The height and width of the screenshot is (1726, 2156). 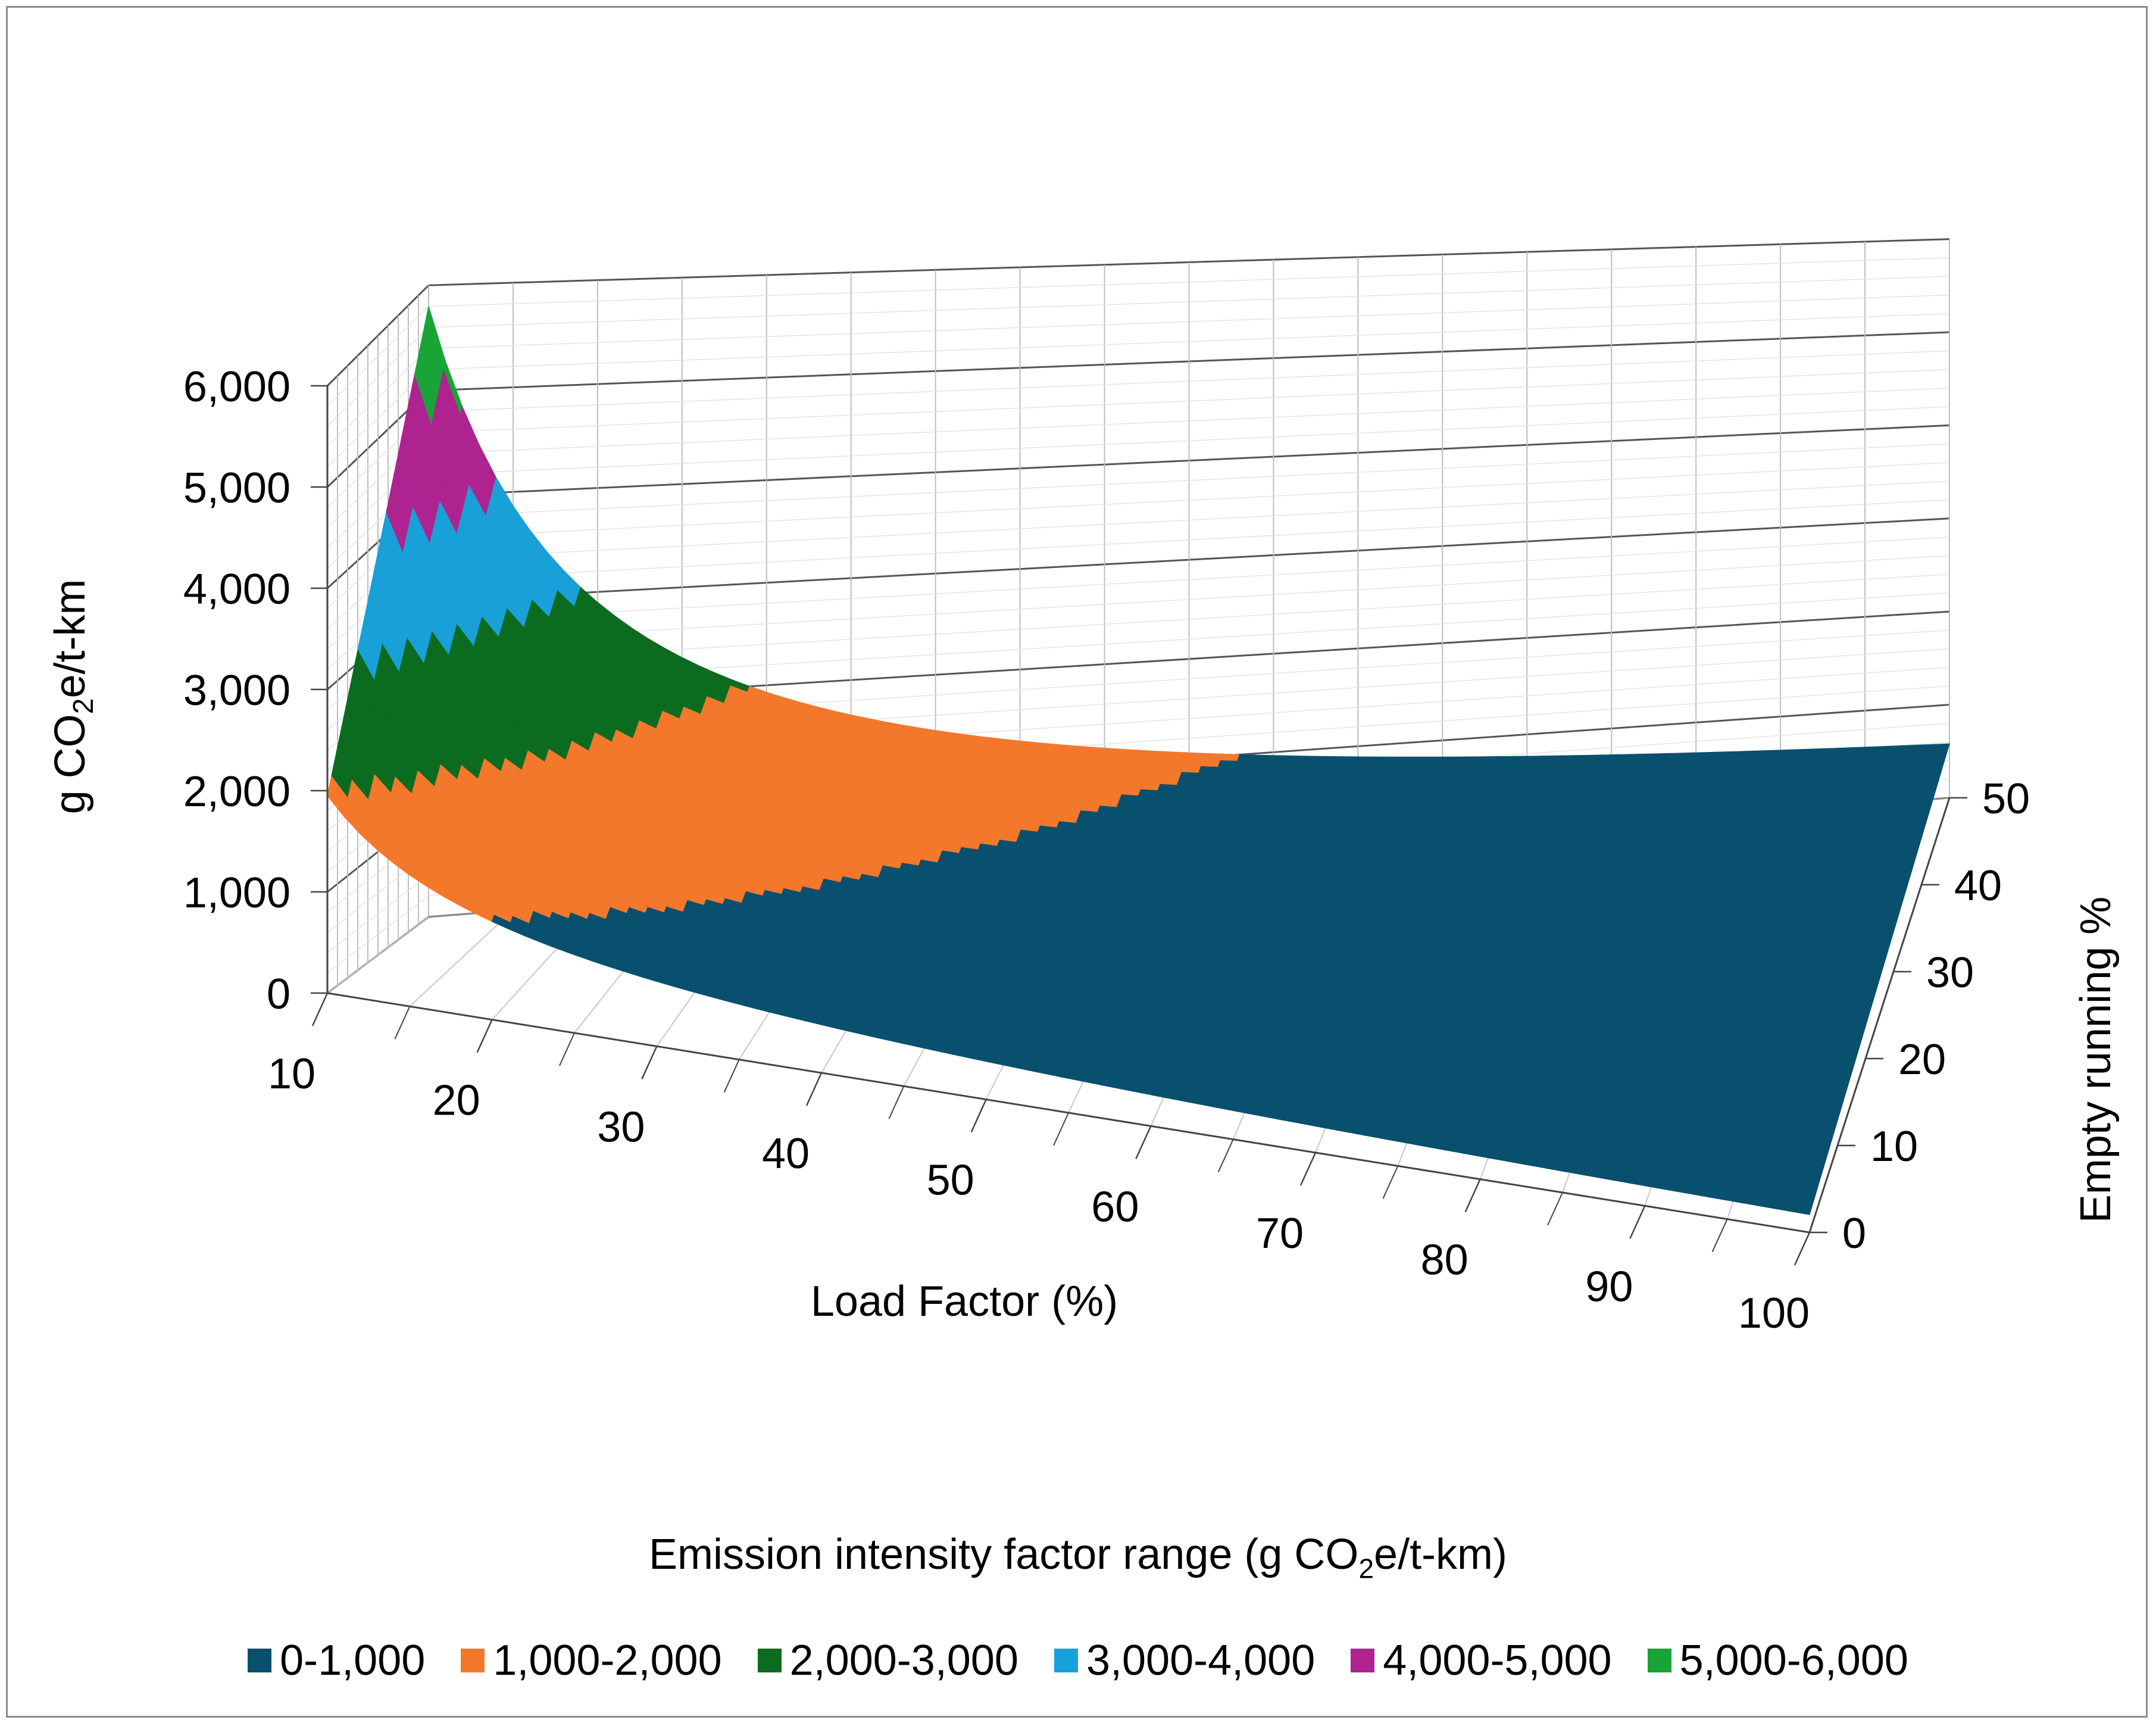 I want to click on legend-item: 4,000-5,000, so click(x=1481, y=1660).